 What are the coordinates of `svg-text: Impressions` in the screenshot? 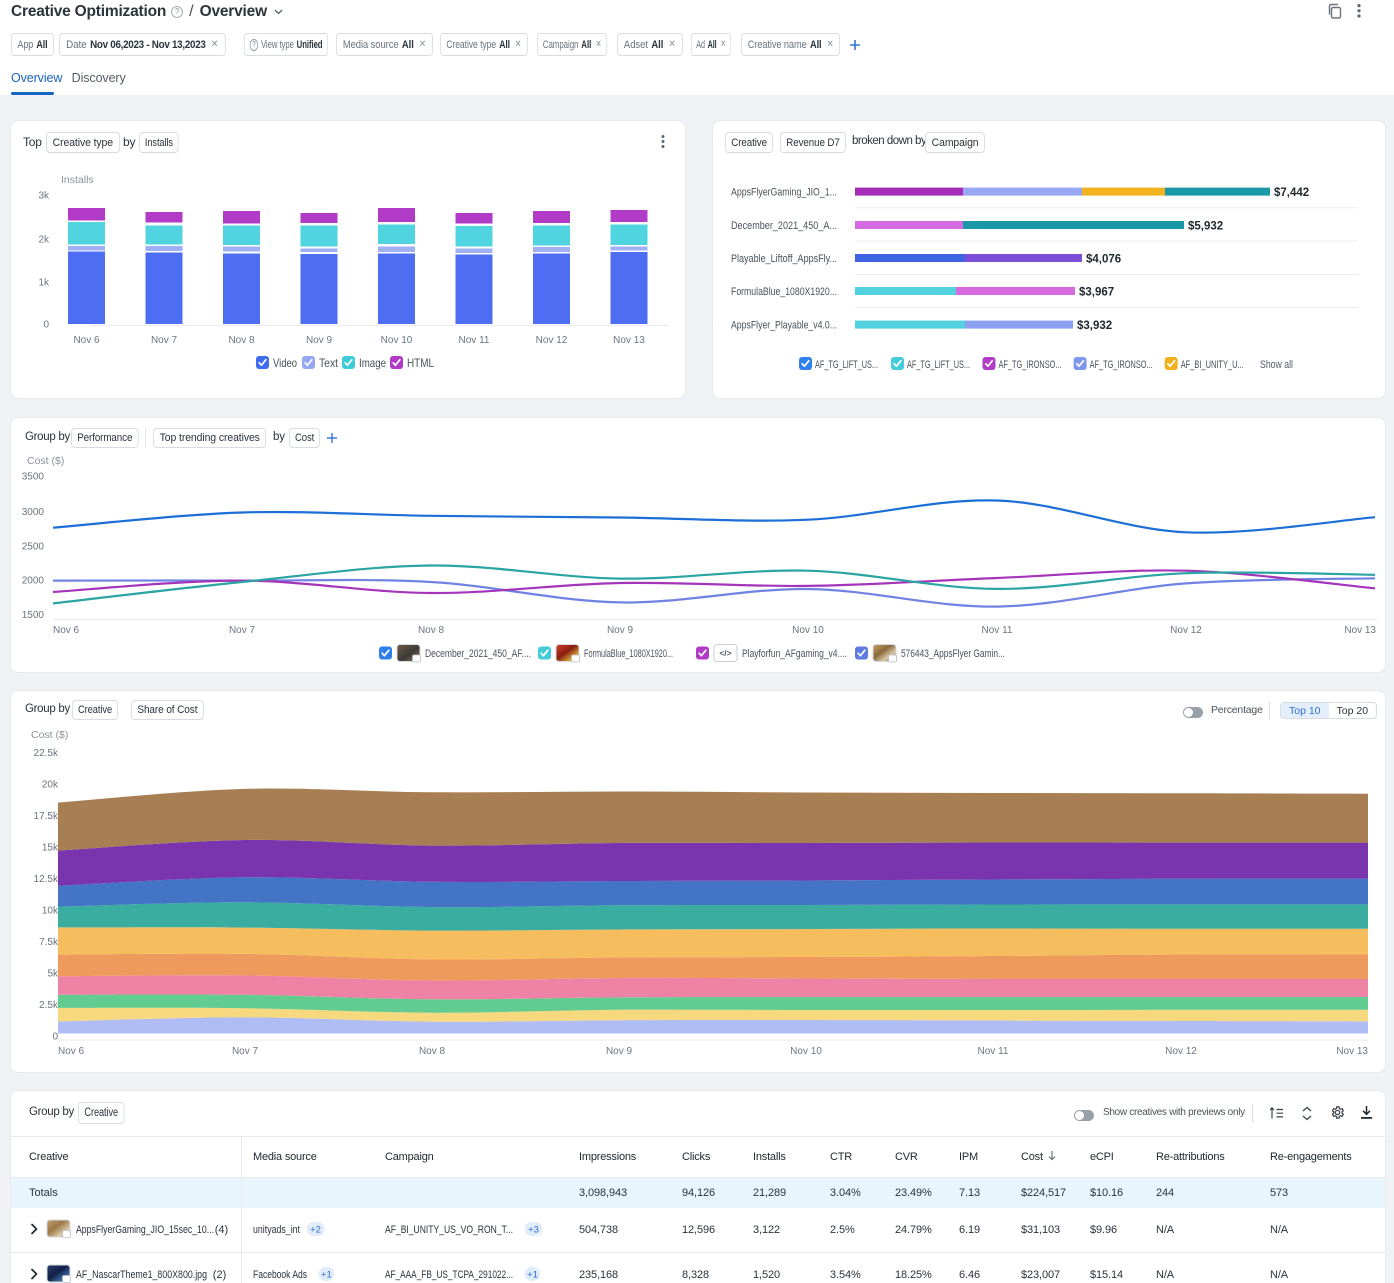 It's located at (608, 1157).